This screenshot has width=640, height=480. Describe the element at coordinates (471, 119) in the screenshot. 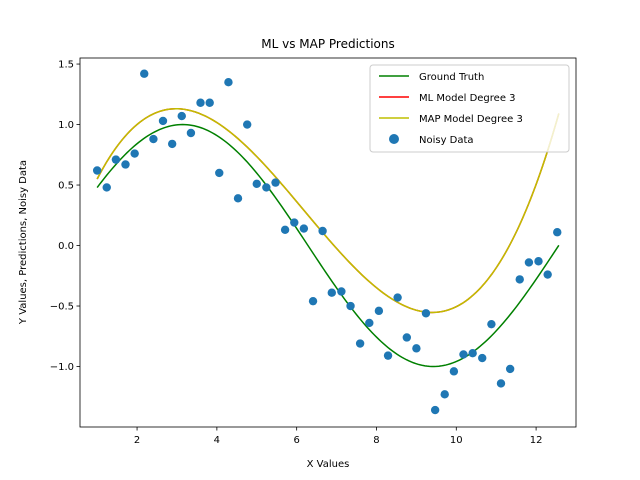

I see `legend-label-map-model: MAP Model Degree 3` at that location.